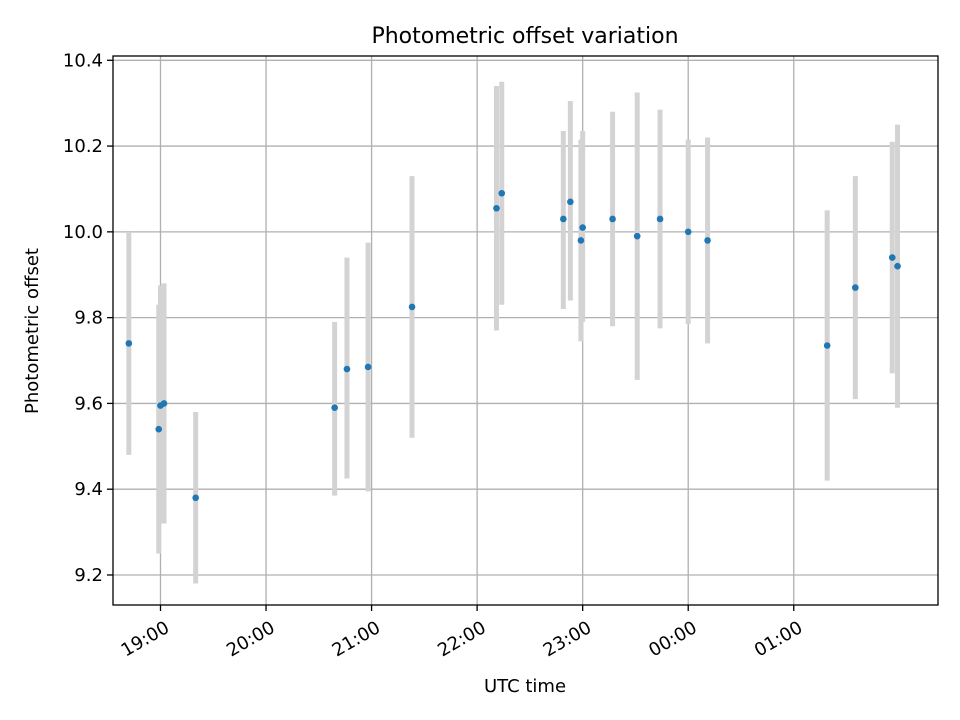 The width and height of the screenshot is (960, 720). I want to click on y-tick-label: 9.2, so click(88, 575).